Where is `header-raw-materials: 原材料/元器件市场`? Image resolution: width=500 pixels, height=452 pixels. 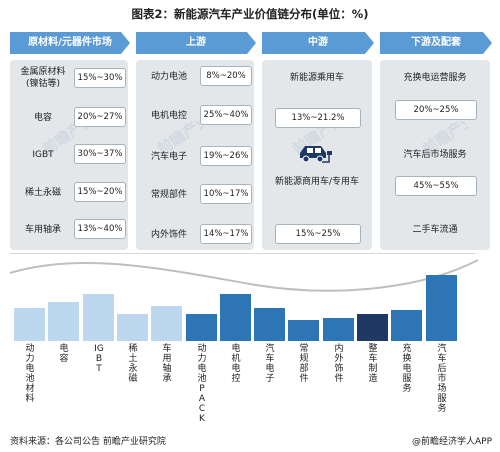
header-raw-materials: 原材料/元器件市场 is located at coordinates (70, 43).